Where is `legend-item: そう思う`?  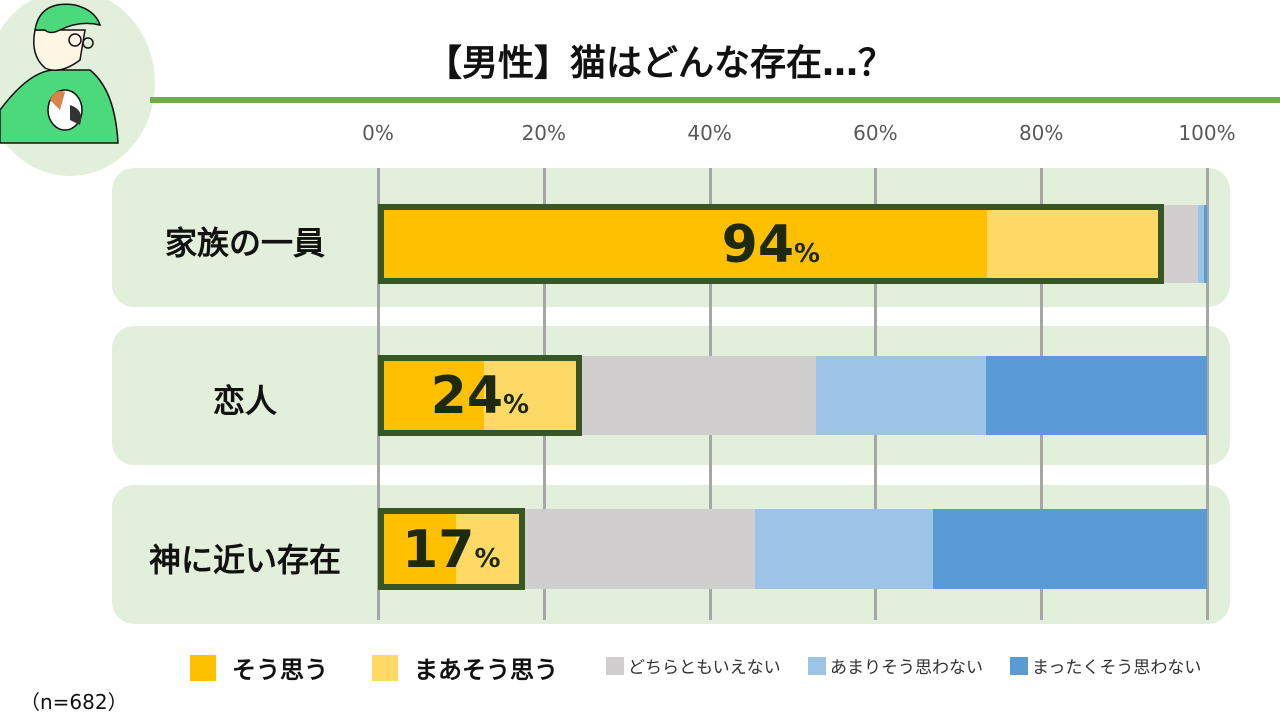
legend-item: そう思う is located at coordinates (259, 667).